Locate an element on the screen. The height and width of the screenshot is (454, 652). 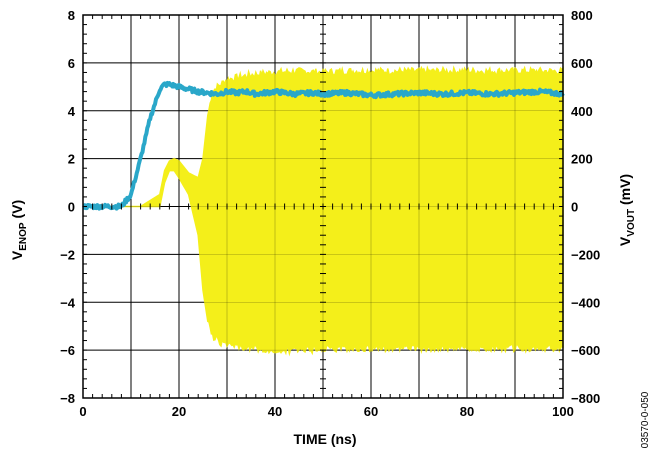
y-right-tick-label: −600 is located at coordinates (585, 350).